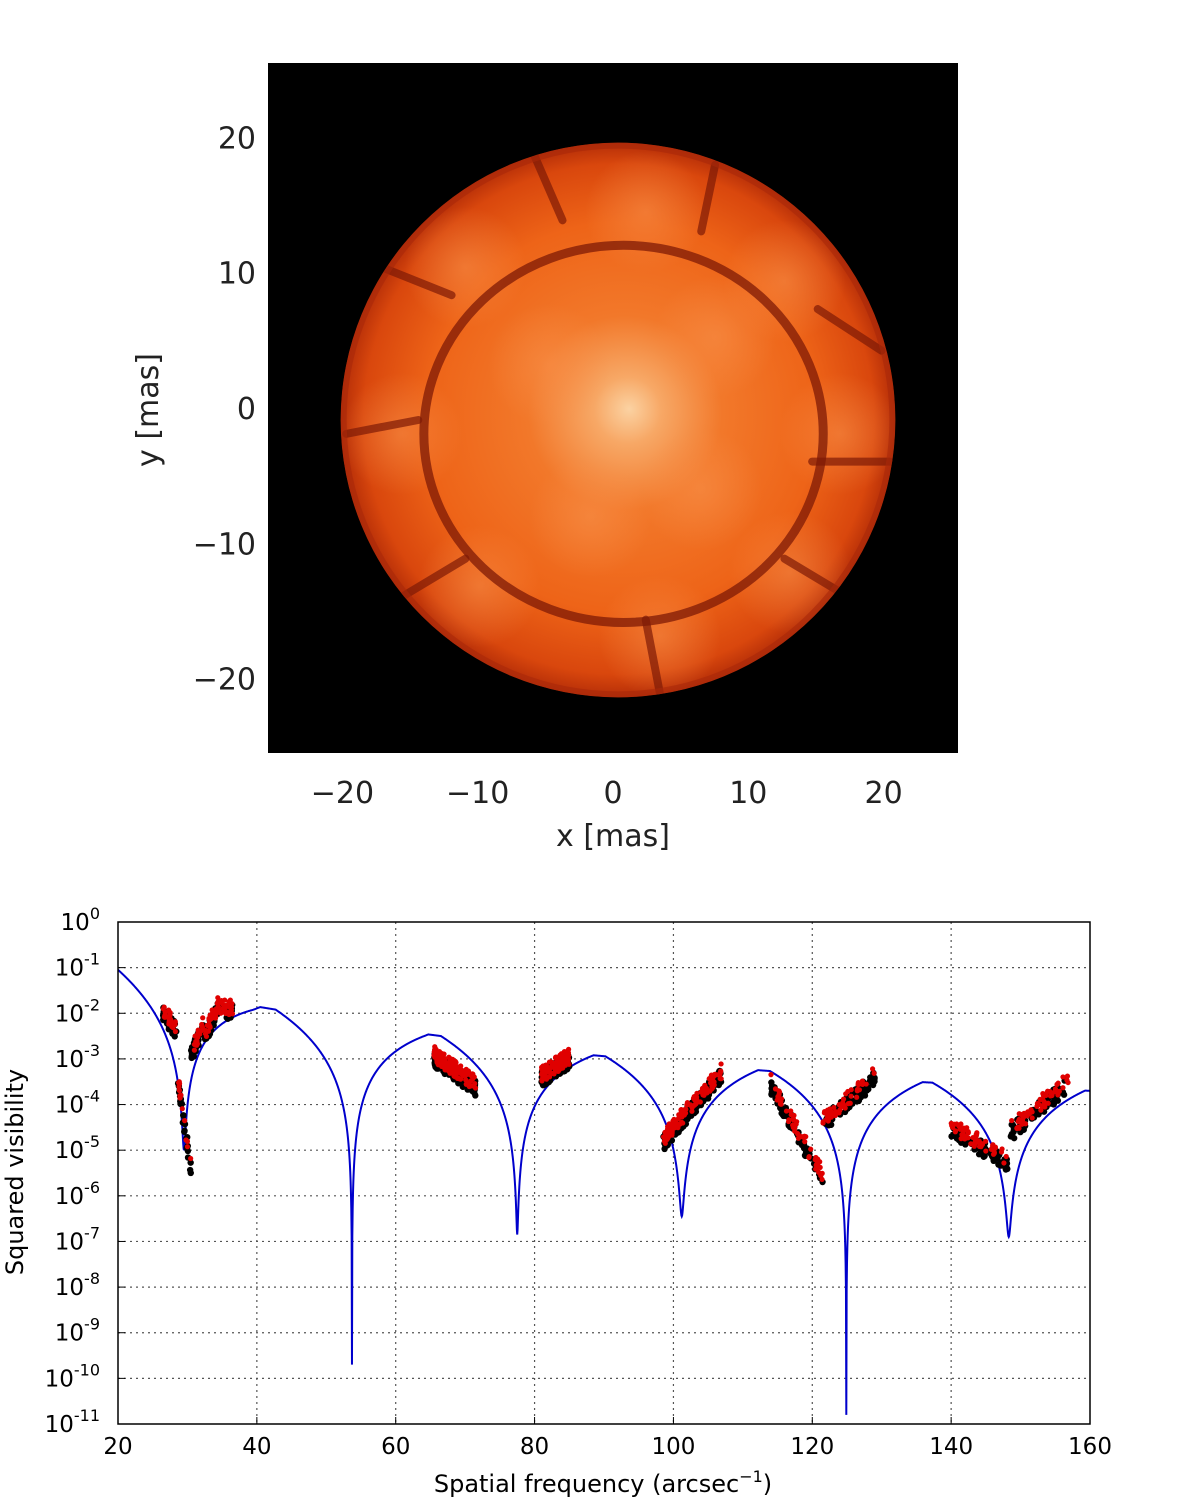  I want to click on plot-y-tick-label: 10⁻⁷, so click(77, 1239).